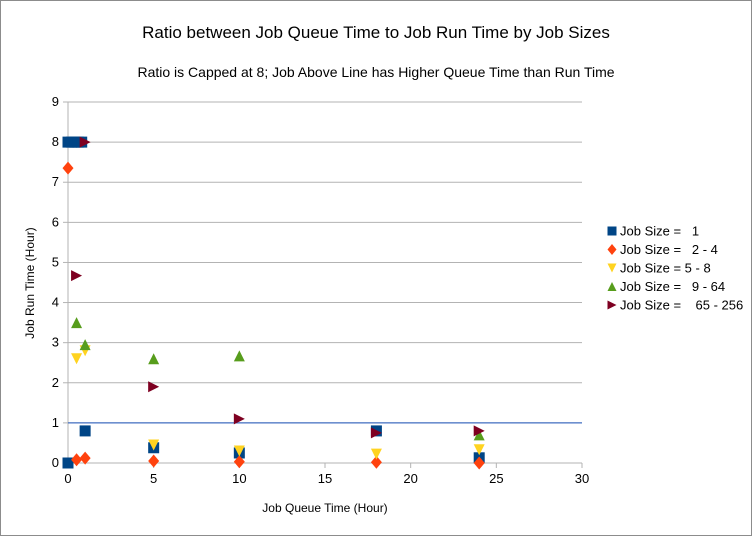  Describe the element at coordinates (659, 231) in the screenshot. I see `legend-label: Job Size = 1` at that location.